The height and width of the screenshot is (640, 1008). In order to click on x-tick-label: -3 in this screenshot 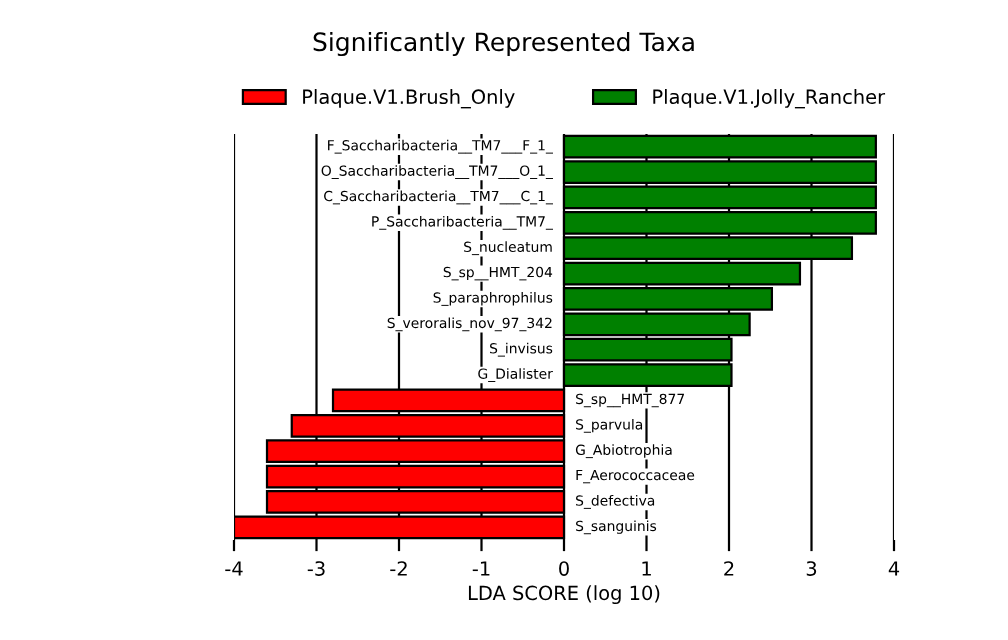, I will do `click(316, 568)`.